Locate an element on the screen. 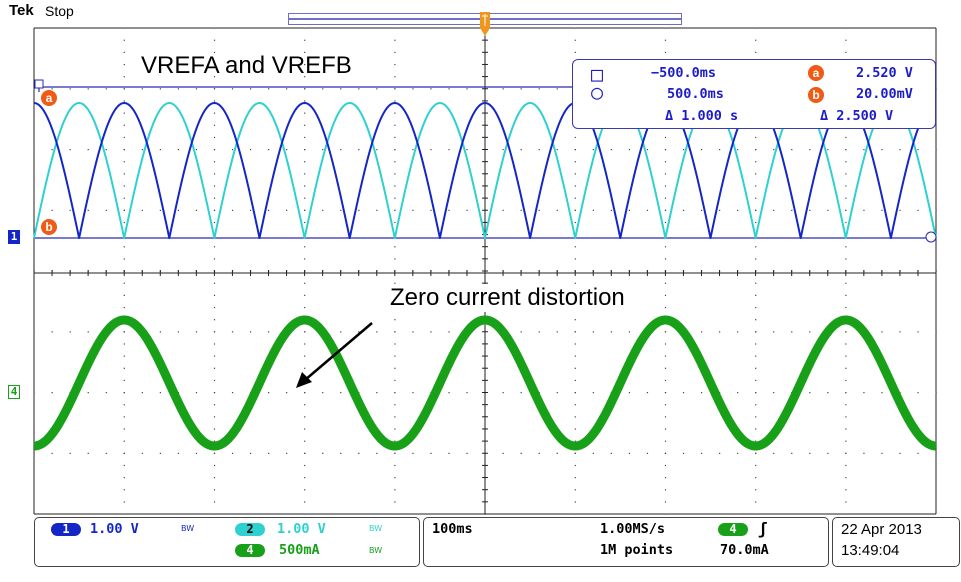 The height and width of the screenshot is (582, 961). ch4-chip: 4 is located at coordinates (250, 550).